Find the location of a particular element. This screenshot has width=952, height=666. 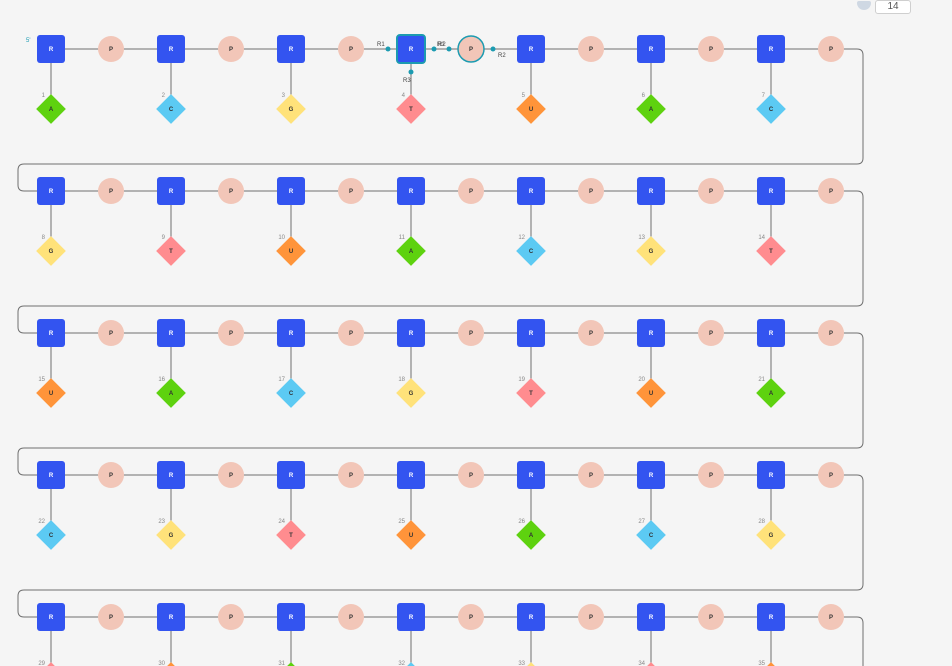

base-monomer: A 16 is located at coordinates (171, 392).